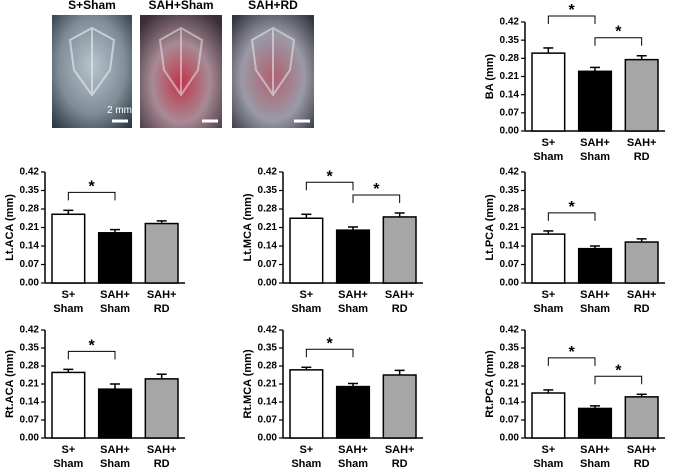  What do you see at coordinates (92, 6) in the screenshot?
I see `photo-label: S+Sham` at bounding box center [92, 6].